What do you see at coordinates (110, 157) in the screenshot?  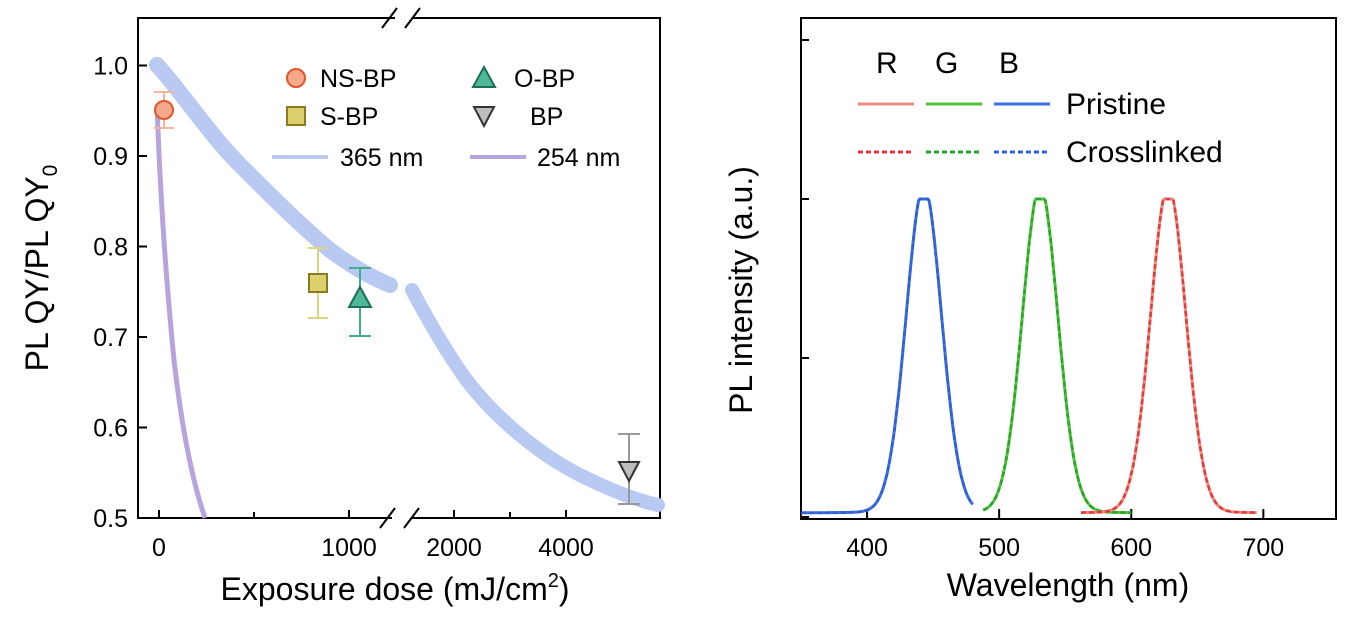 I see `left-y-tick-label-1: 0.9` at bounding box center [110, 157].